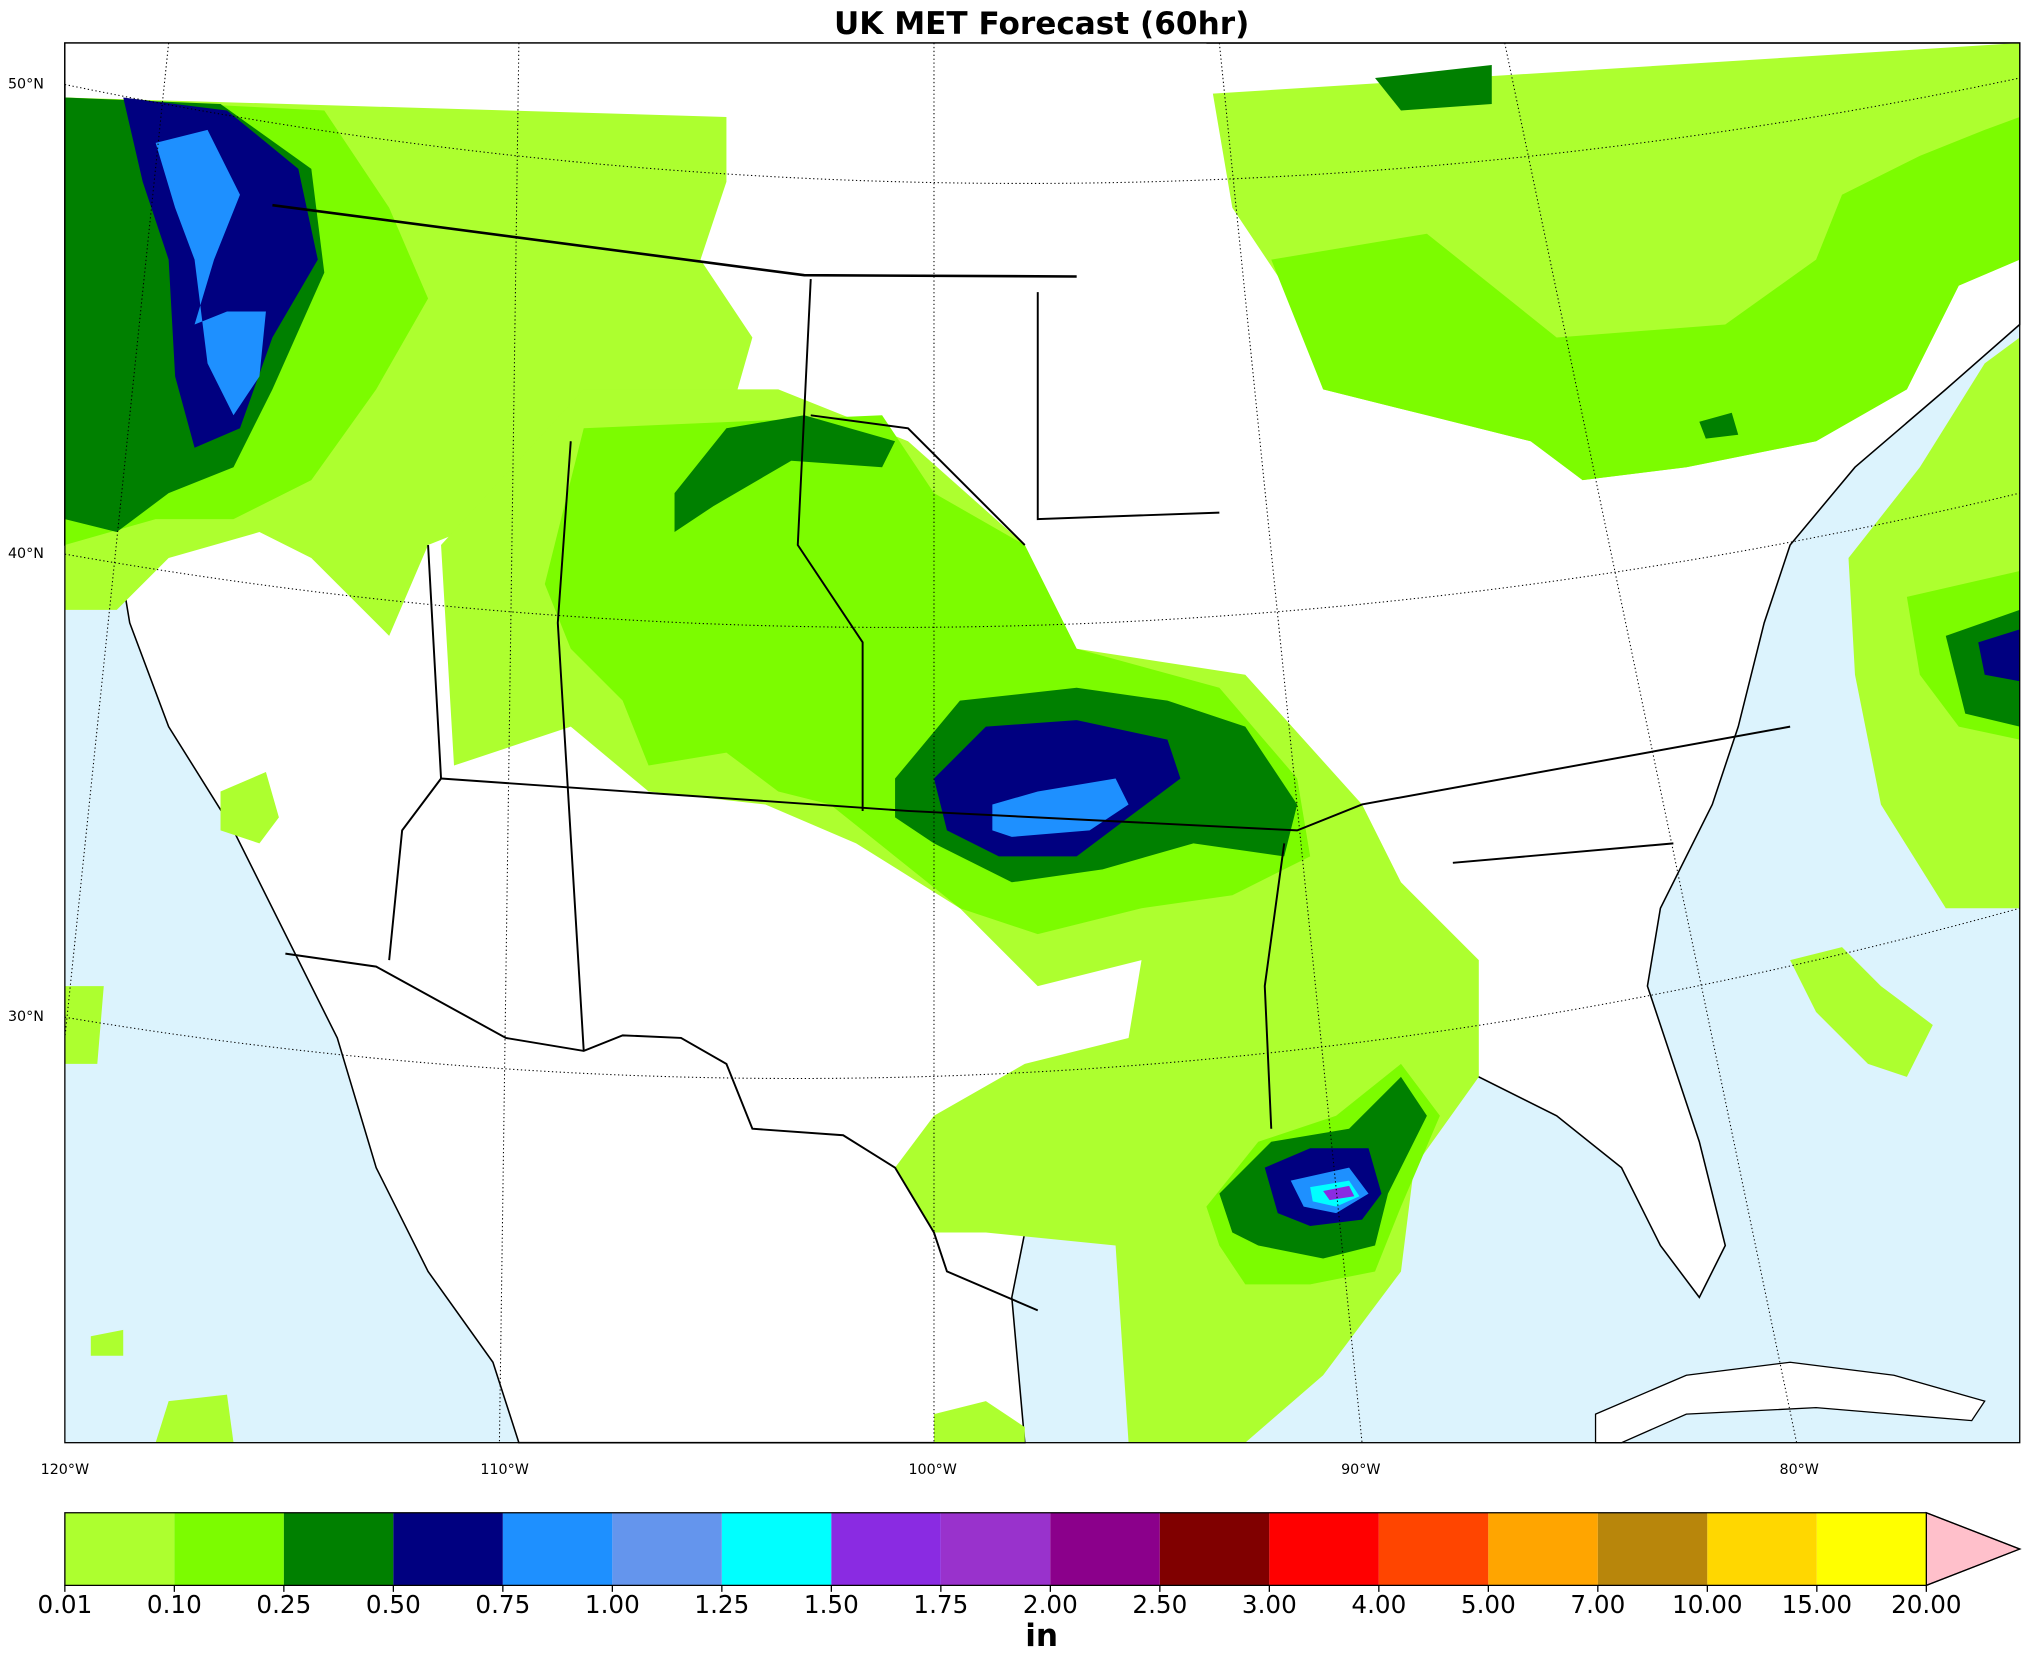  Describe the element at coordinates (1159, 1604) in the screenshot. I see `colorbar-tick-label: 2.50` at that location.